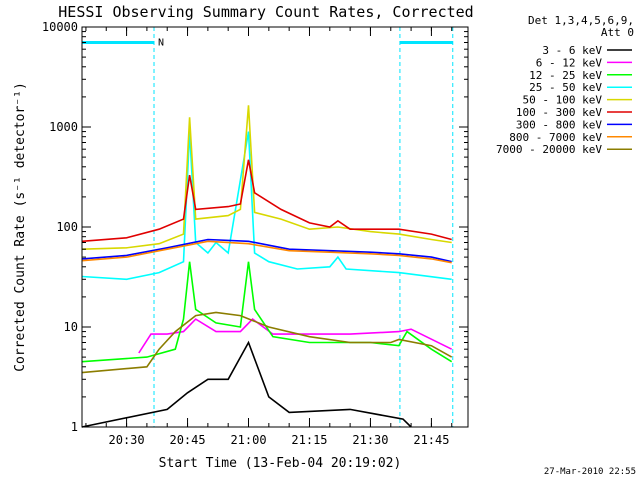  Describe the element at coordinates (581, 20) in the screenshot. I see `legend-header-line1: Det 1,3,4,5,6,9,` at that location.